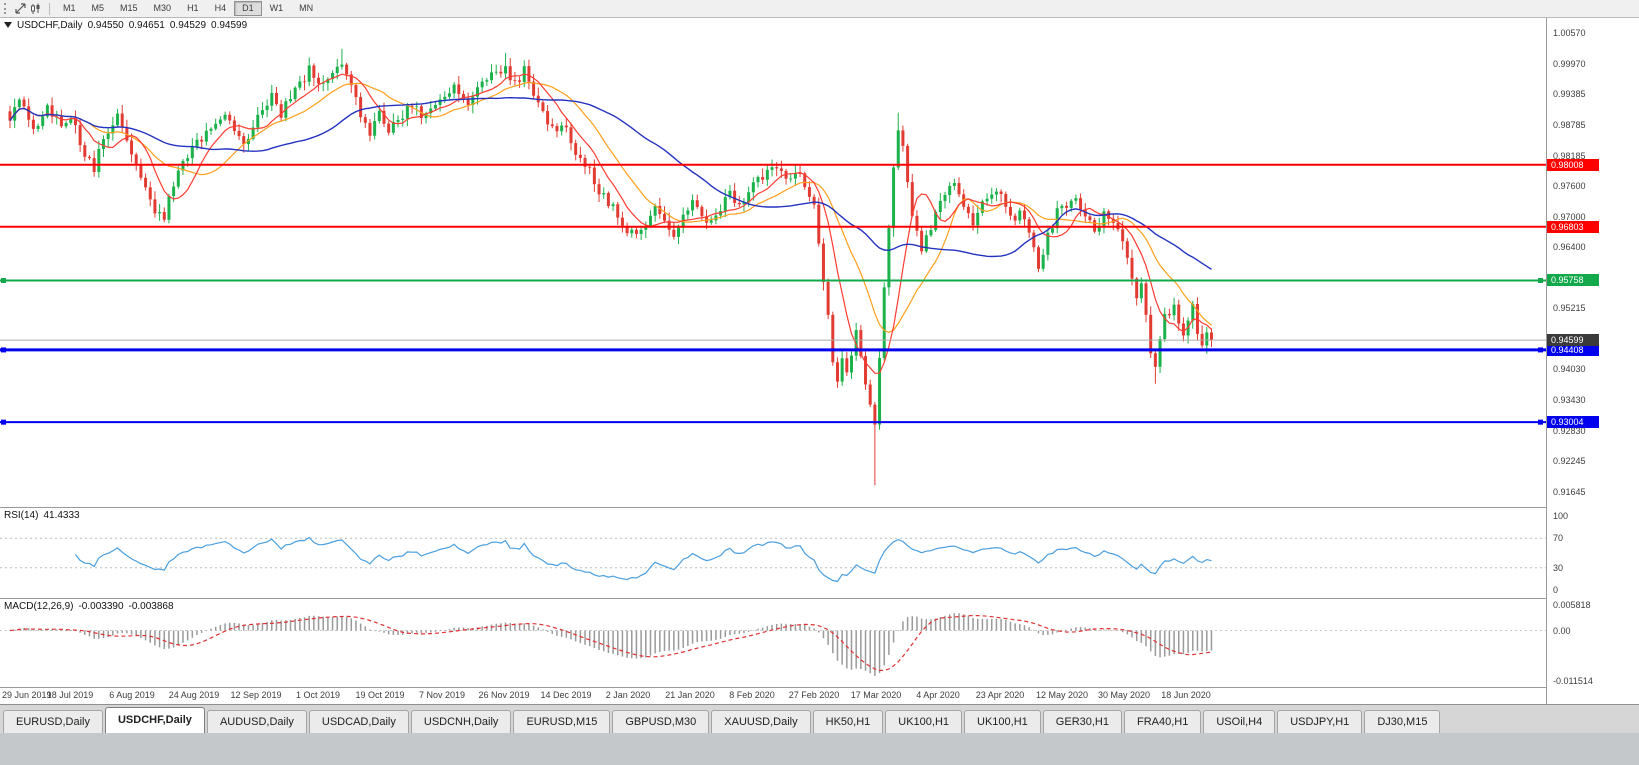 The image size is (1639, 765). Describe the element at coordinates (848, 721) in the screenshot. I see `chart-tab-hk50-h1: HK50,H1` at that location.